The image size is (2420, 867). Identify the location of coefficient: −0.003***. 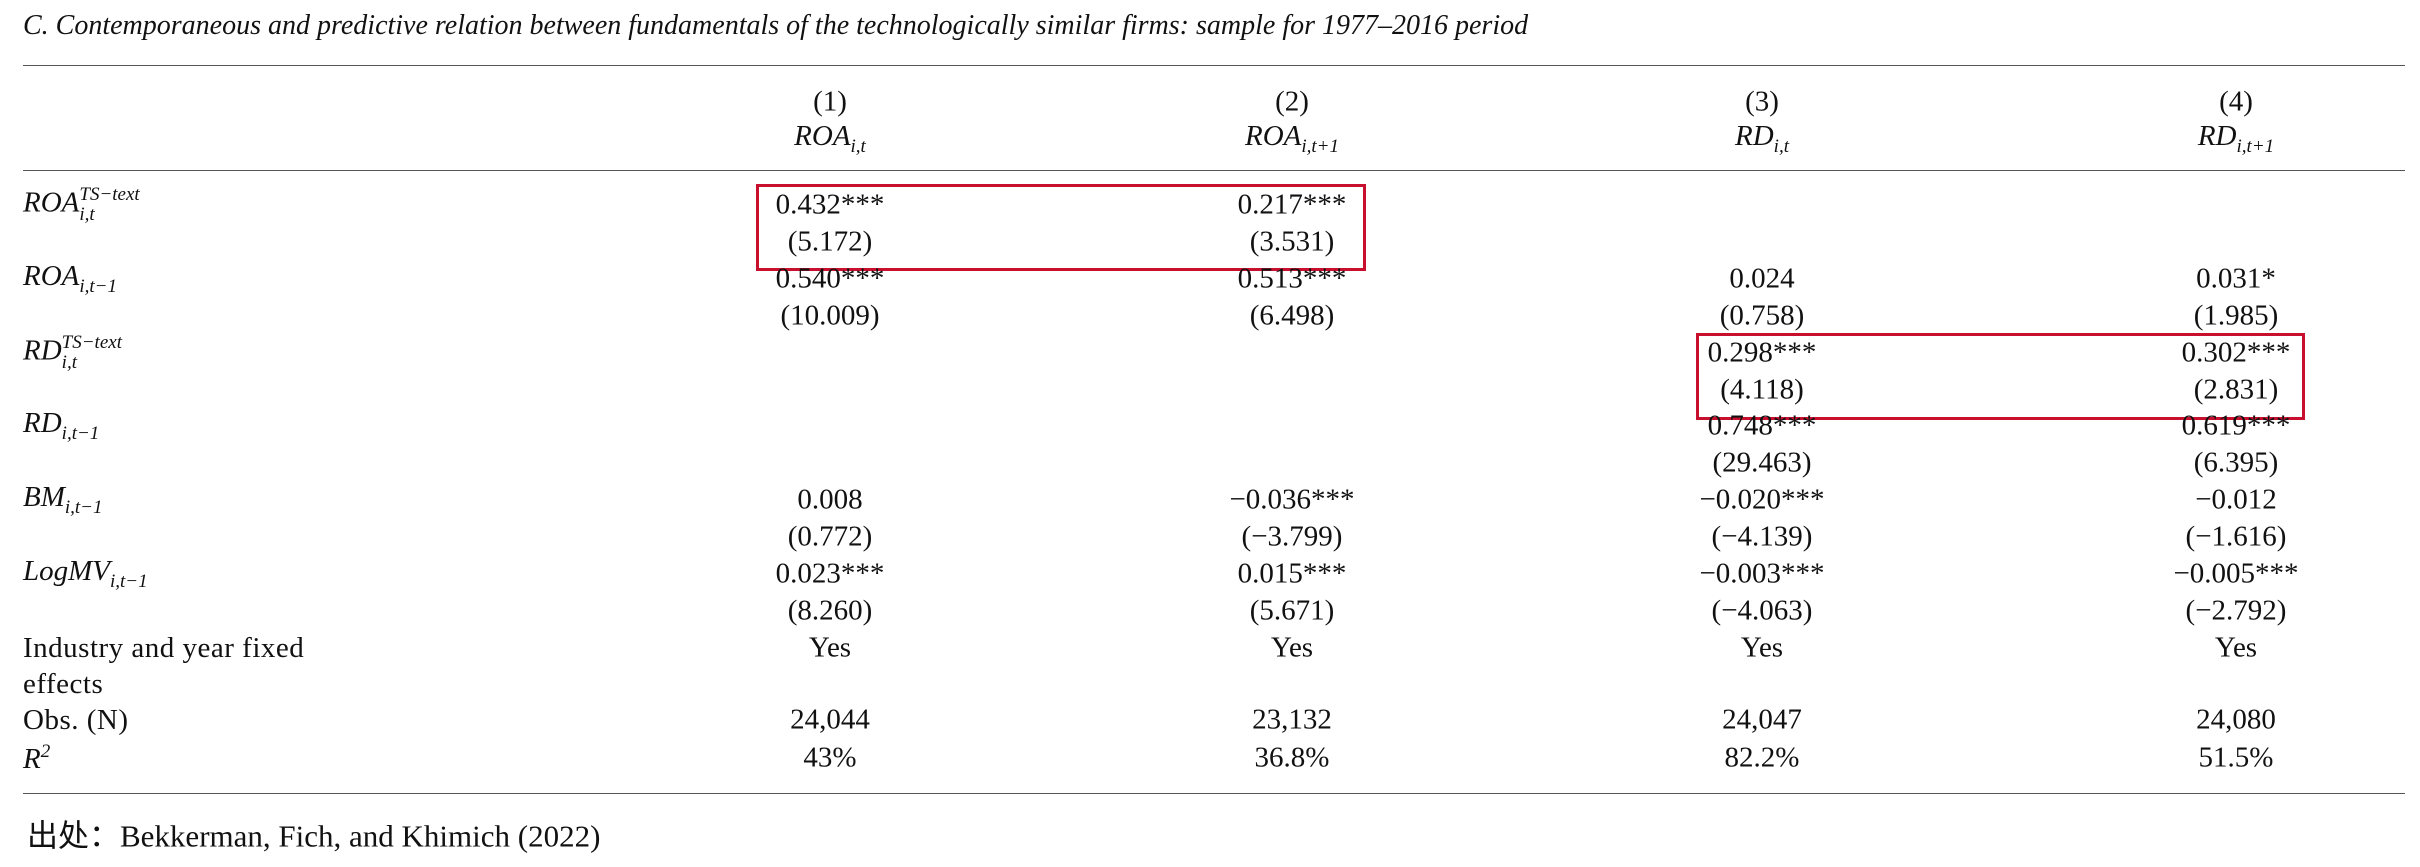
(1762, 573).